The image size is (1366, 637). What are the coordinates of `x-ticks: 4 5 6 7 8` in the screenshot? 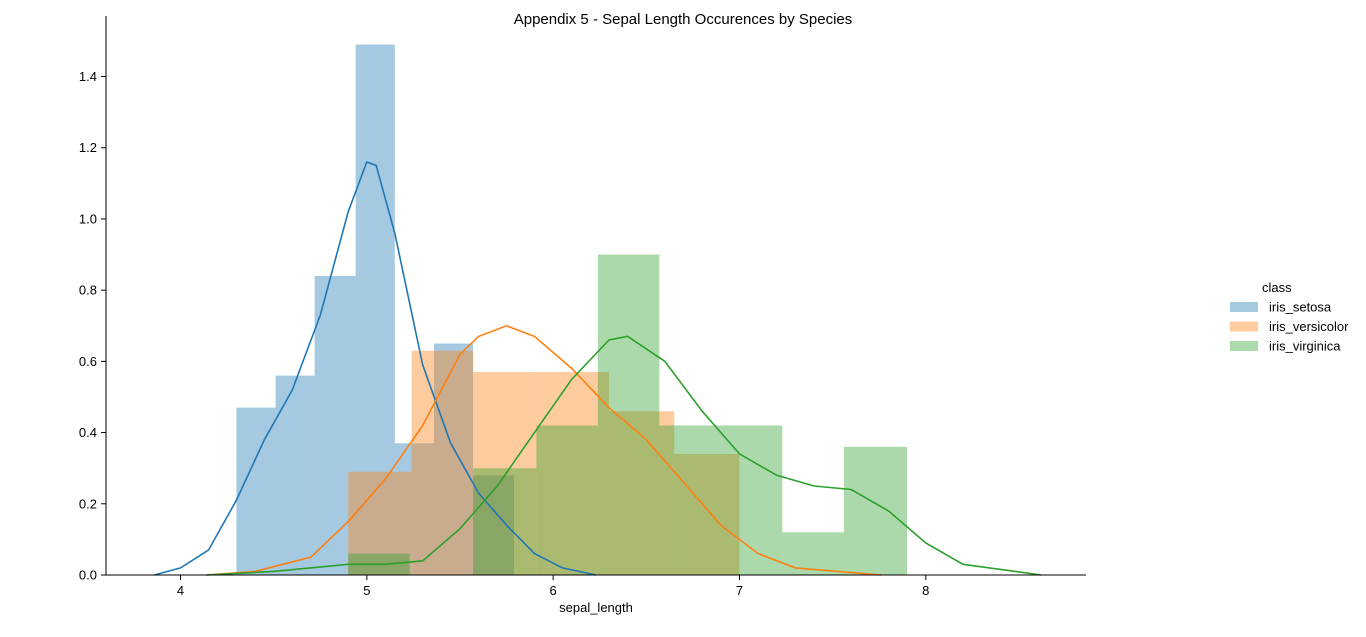 It's located at (553, 586).